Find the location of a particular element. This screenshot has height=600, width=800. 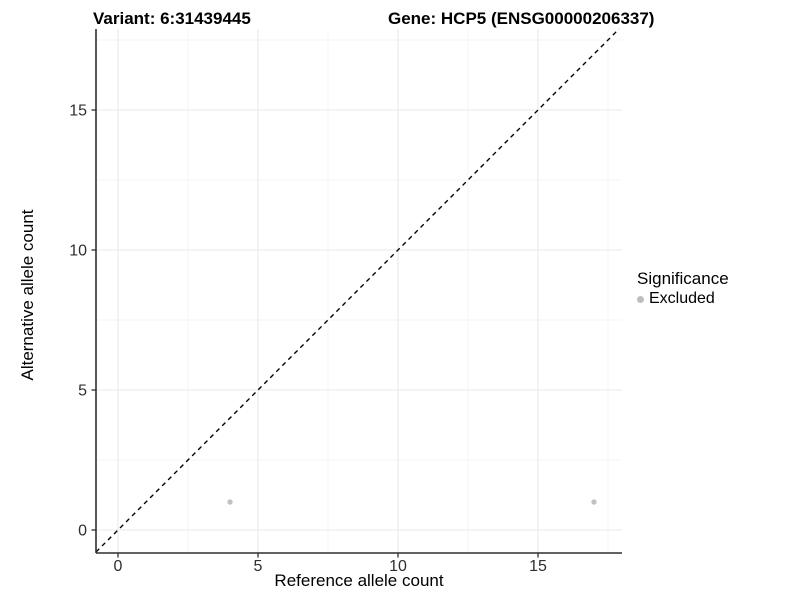

legend-entry-label: Excluded is located at coordinates (682, 298).